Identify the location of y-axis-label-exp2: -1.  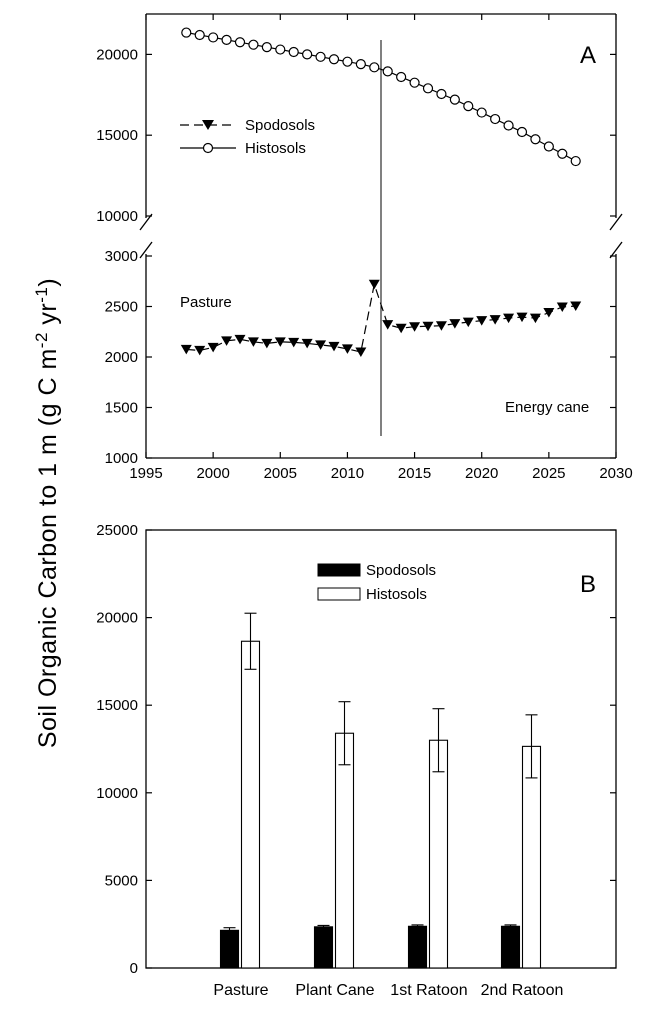
(41, 295).